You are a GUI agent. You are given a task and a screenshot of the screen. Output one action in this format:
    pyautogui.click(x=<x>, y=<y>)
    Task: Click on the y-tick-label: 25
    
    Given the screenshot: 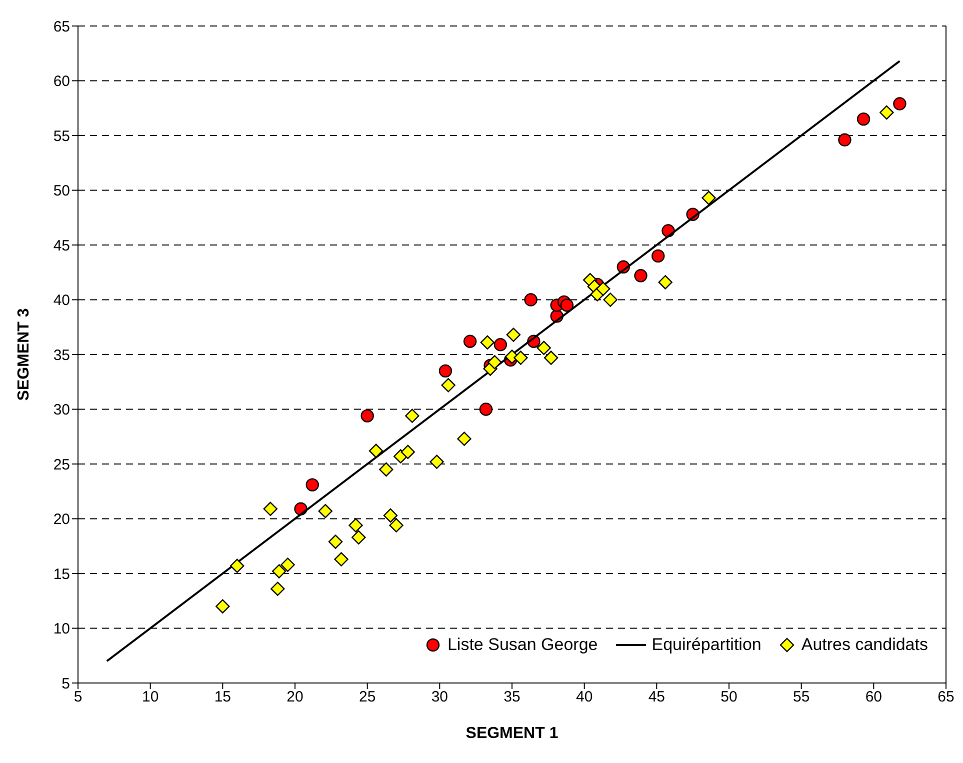 What is the action you would take?
    pyautogui.click(x=61, y=465)
    